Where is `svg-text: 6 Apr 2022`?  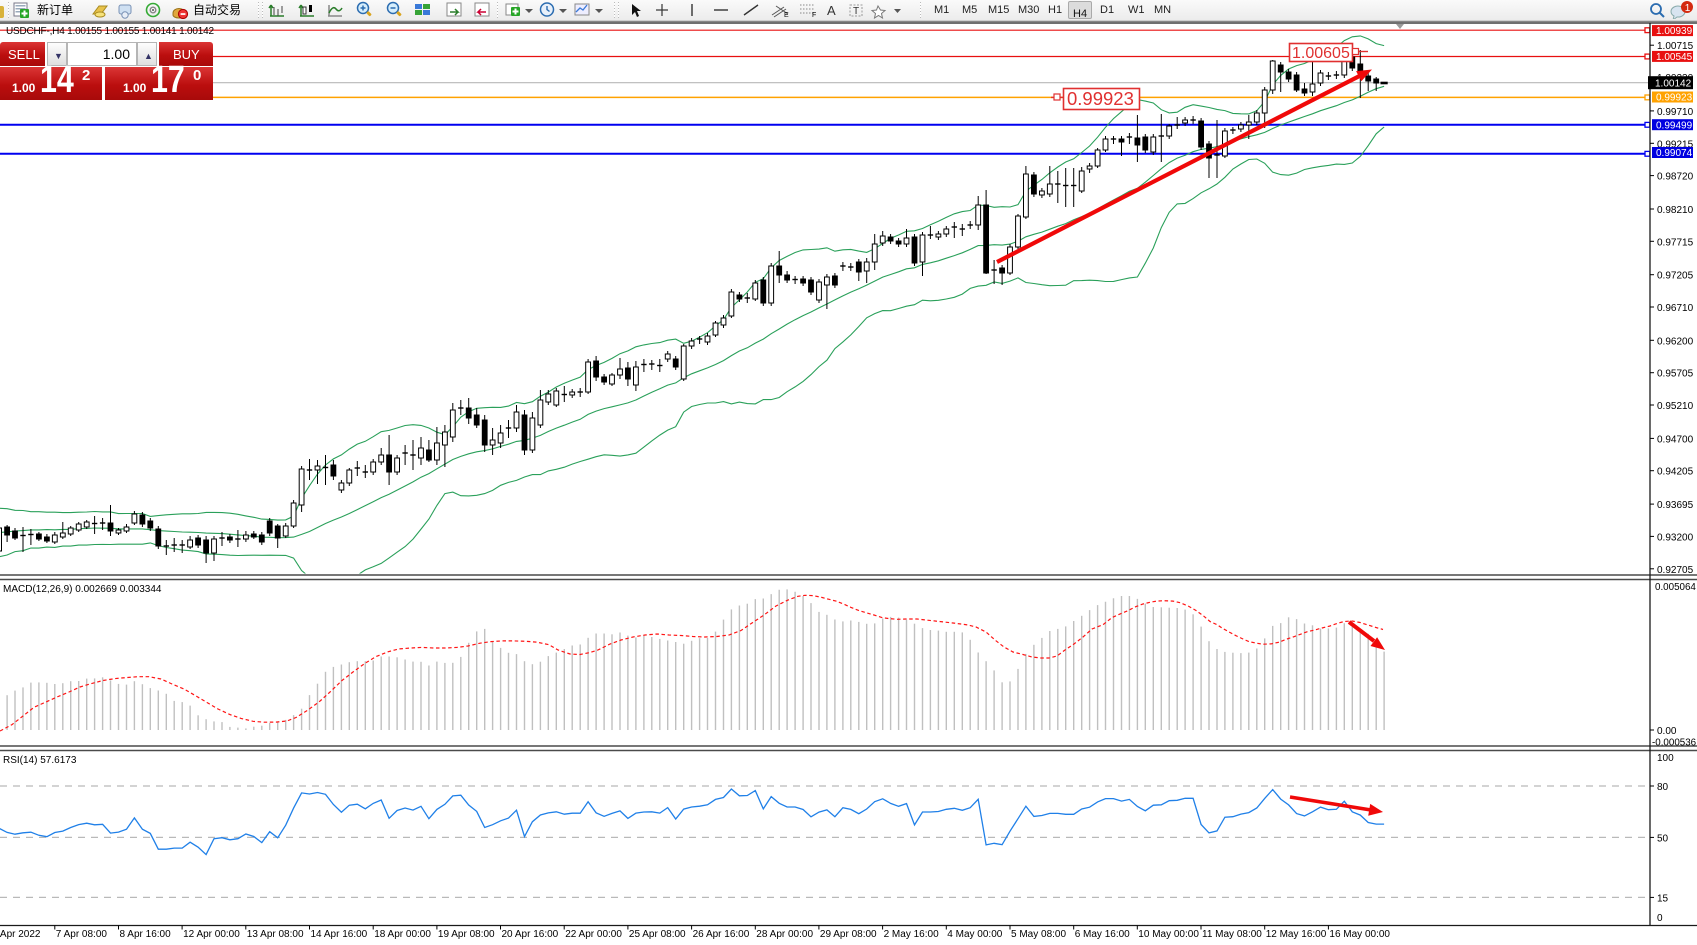 svg-text: 6 Apr 2022 is located at coordinates (20, 934).